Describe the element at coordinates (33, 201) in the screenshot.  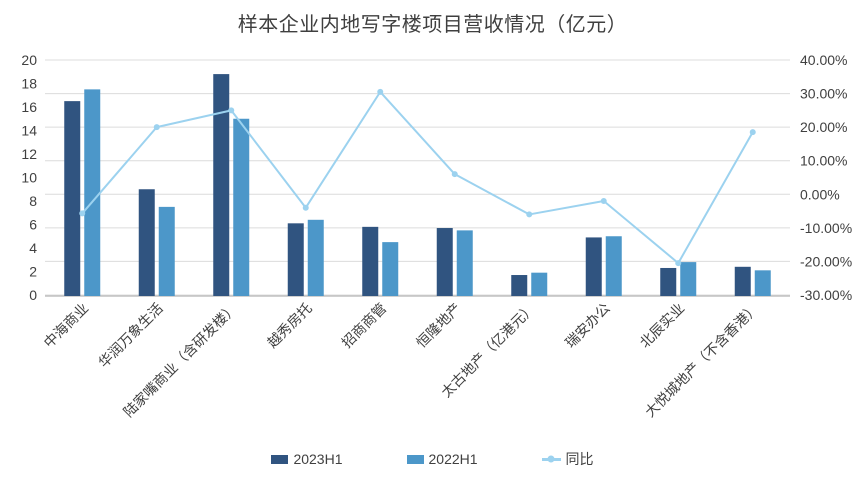
I see `left-axis-tick-label: 8` at that location.